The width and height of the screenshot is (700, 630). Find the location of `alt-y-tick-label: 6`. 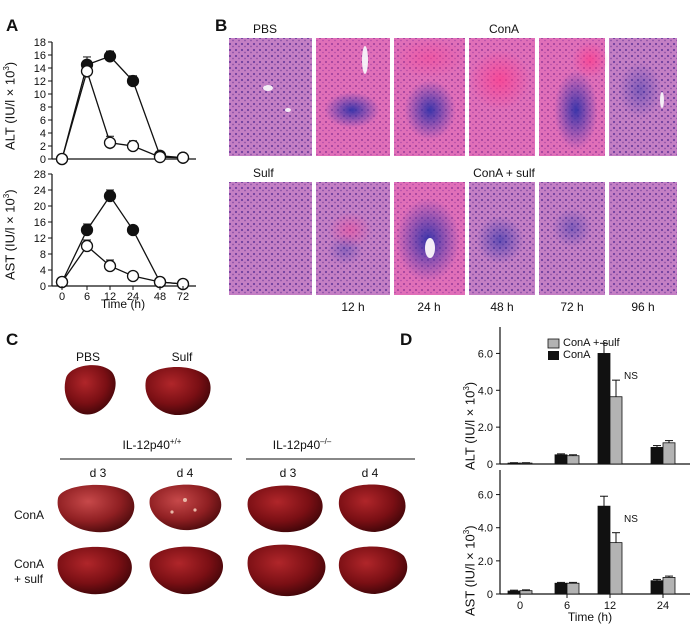

alt-y-tick-label: 6 is located at coordinates (43, 121).